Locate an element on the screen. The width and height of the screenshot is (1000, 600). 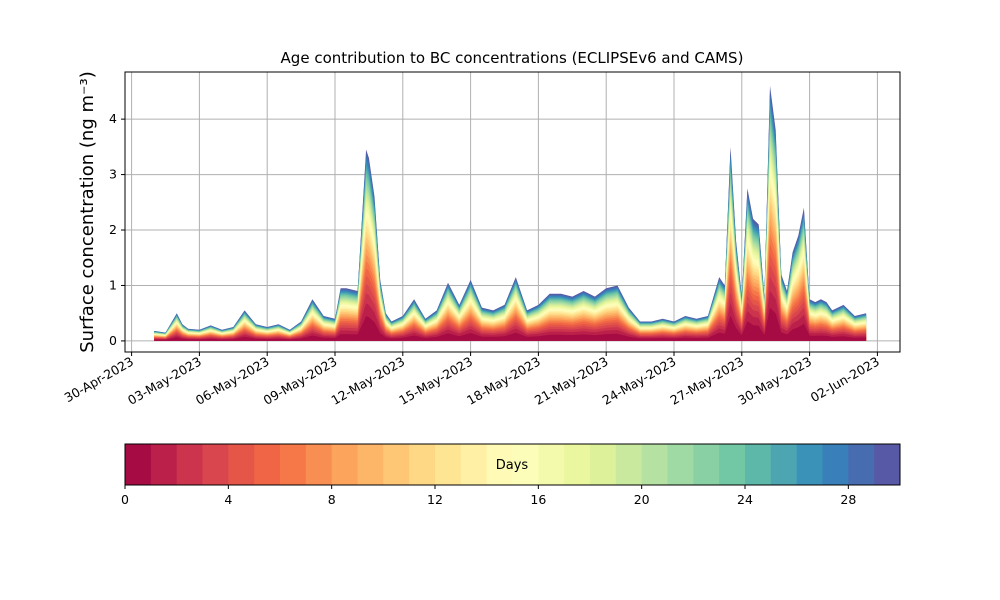
x-tick-label: 24-May-2023 is located at coordinates (639, 381).